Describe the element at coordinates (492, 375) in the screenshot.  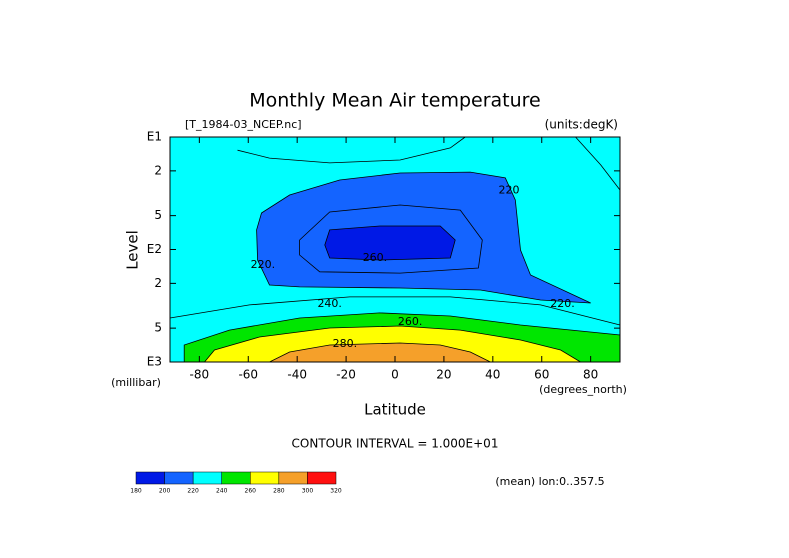
I see `x-tick-label: 40` at that location.